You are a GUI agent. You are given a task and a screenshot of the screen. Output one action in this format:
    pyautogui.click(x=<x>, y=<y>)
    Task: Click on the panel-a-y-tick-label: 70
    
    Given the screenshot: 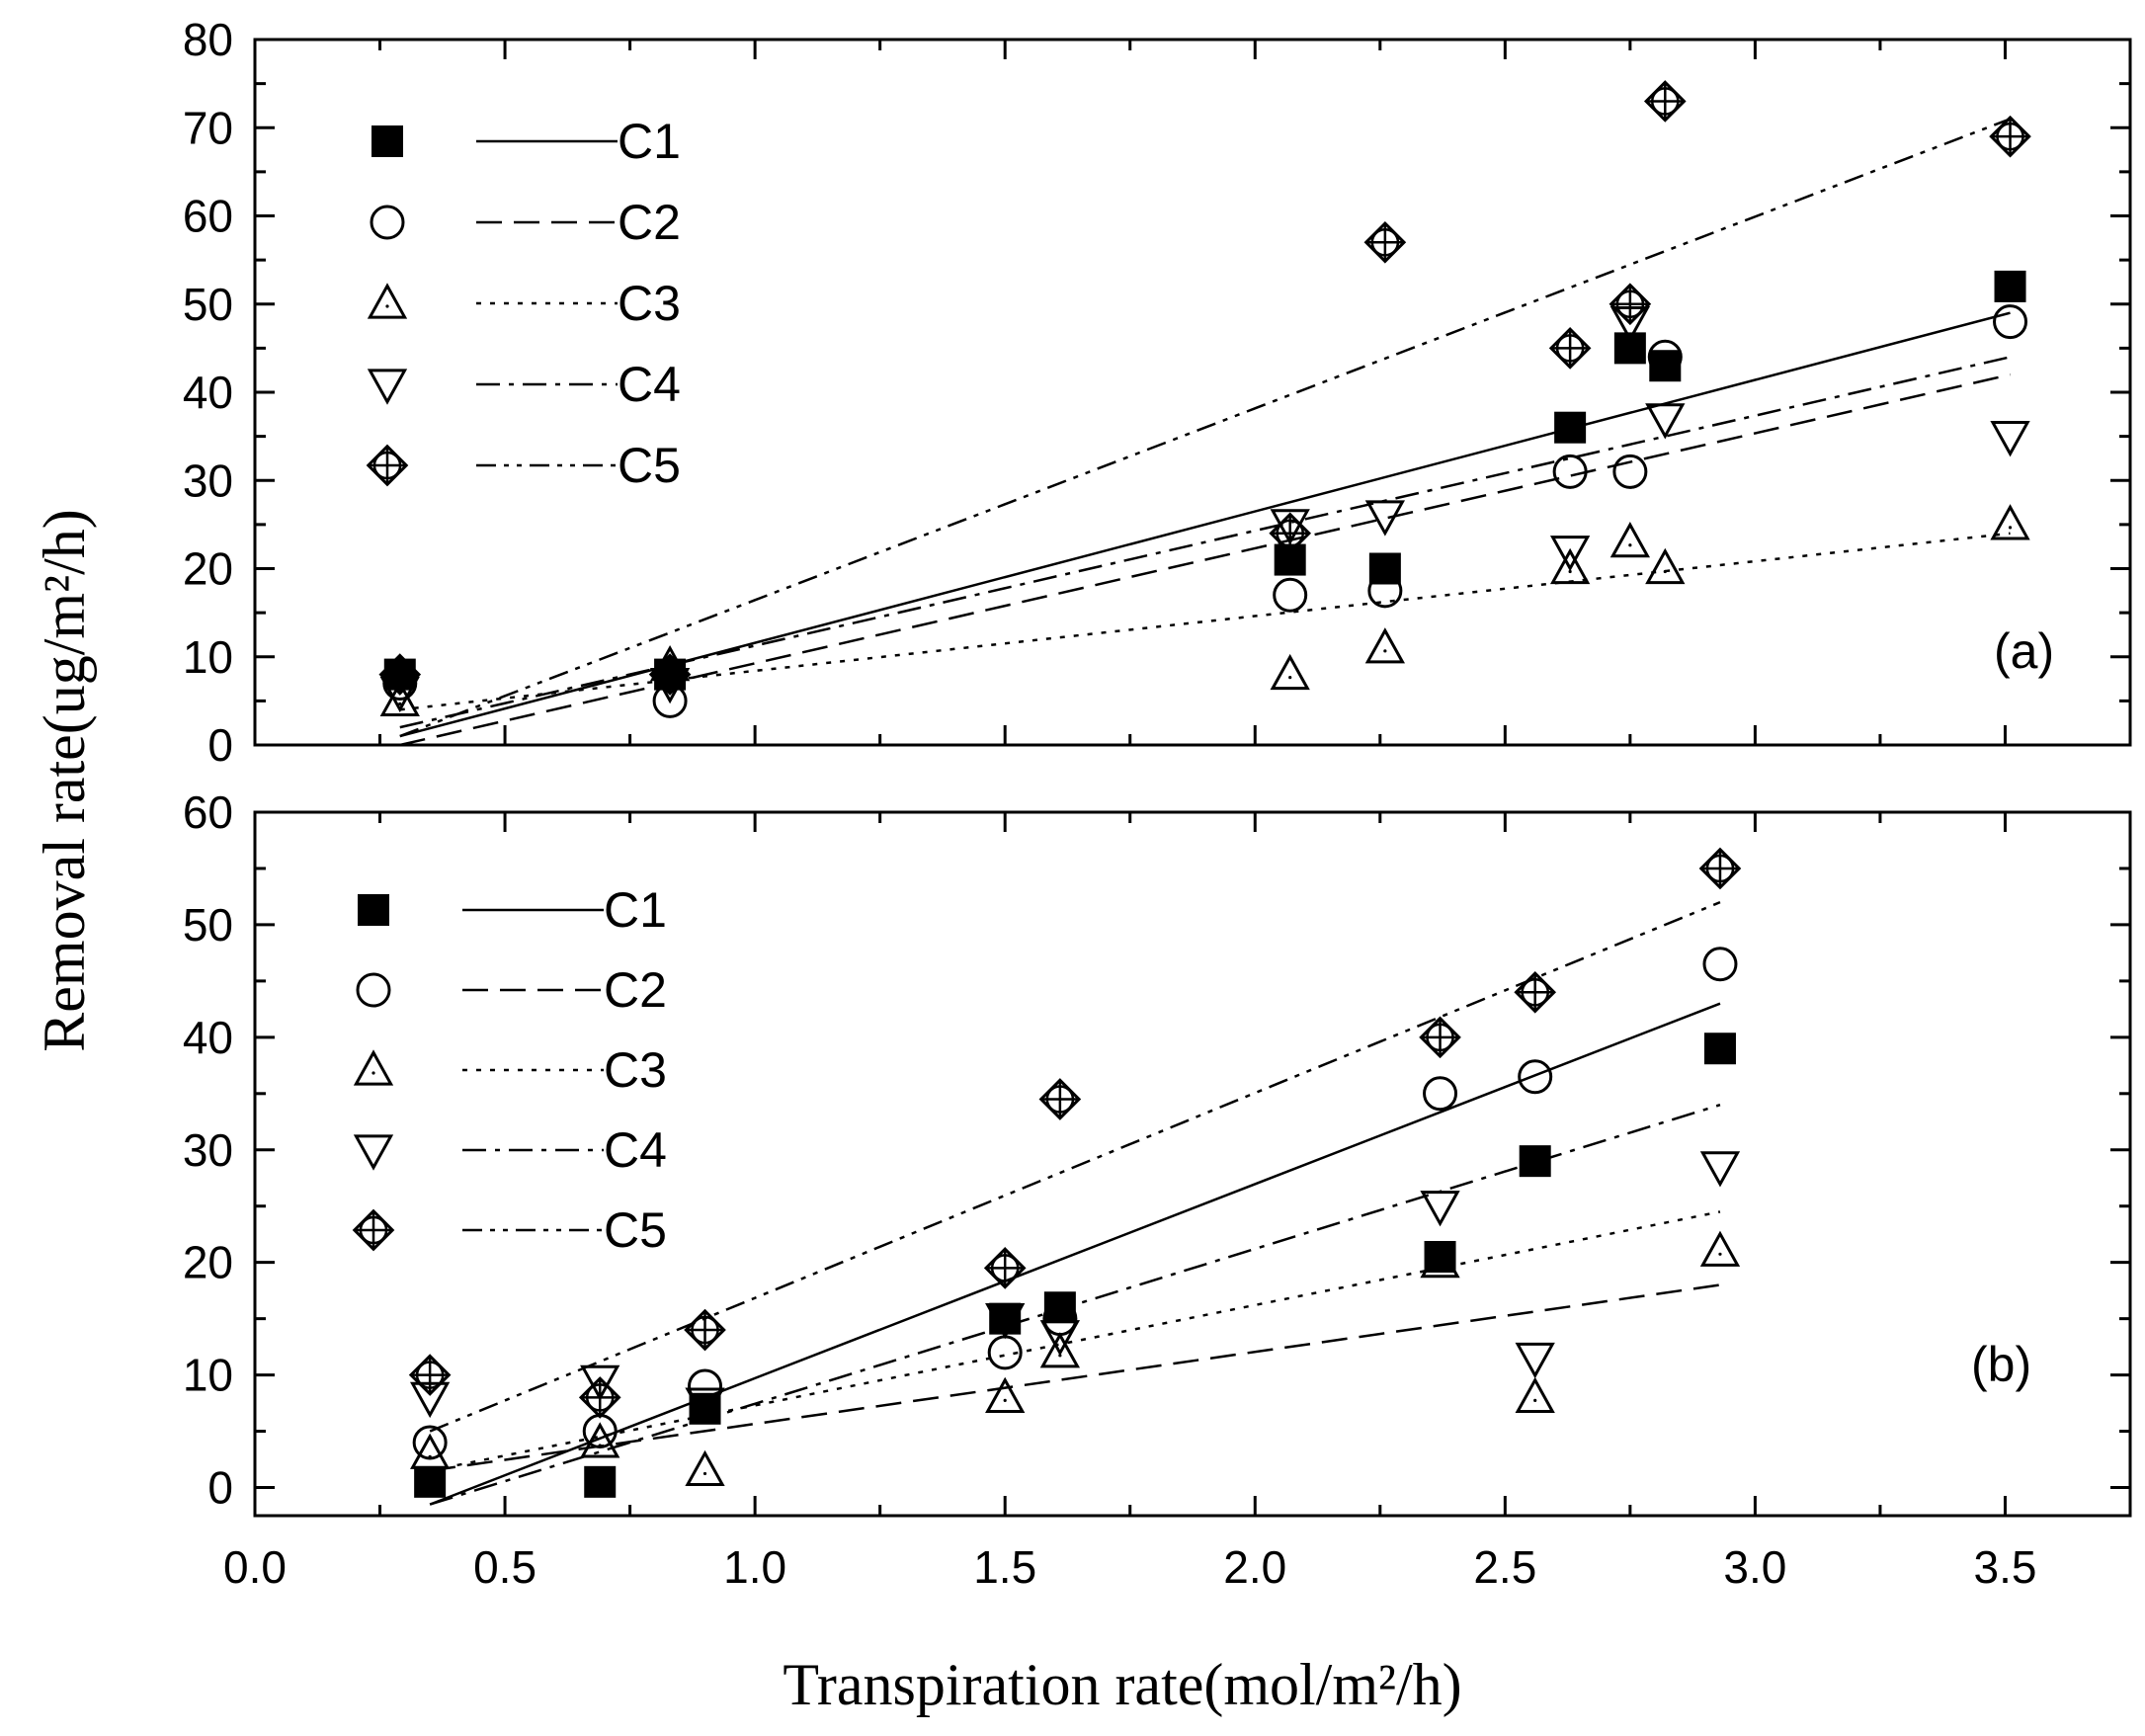 What is the action you would take?
    pyautogui.click(x=208, y=128)
    